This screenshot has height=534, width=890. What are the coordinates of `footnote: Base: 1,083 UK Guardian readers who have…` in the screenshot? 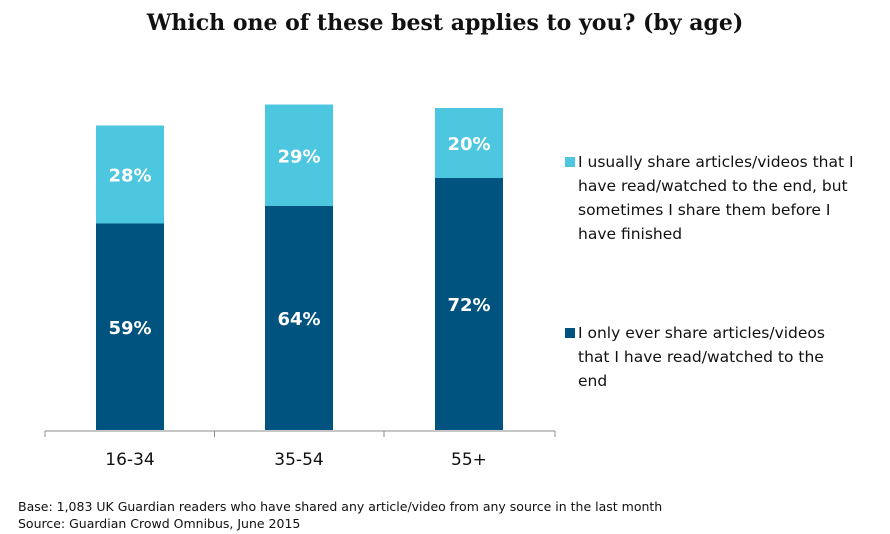 It's located at (340, 515).